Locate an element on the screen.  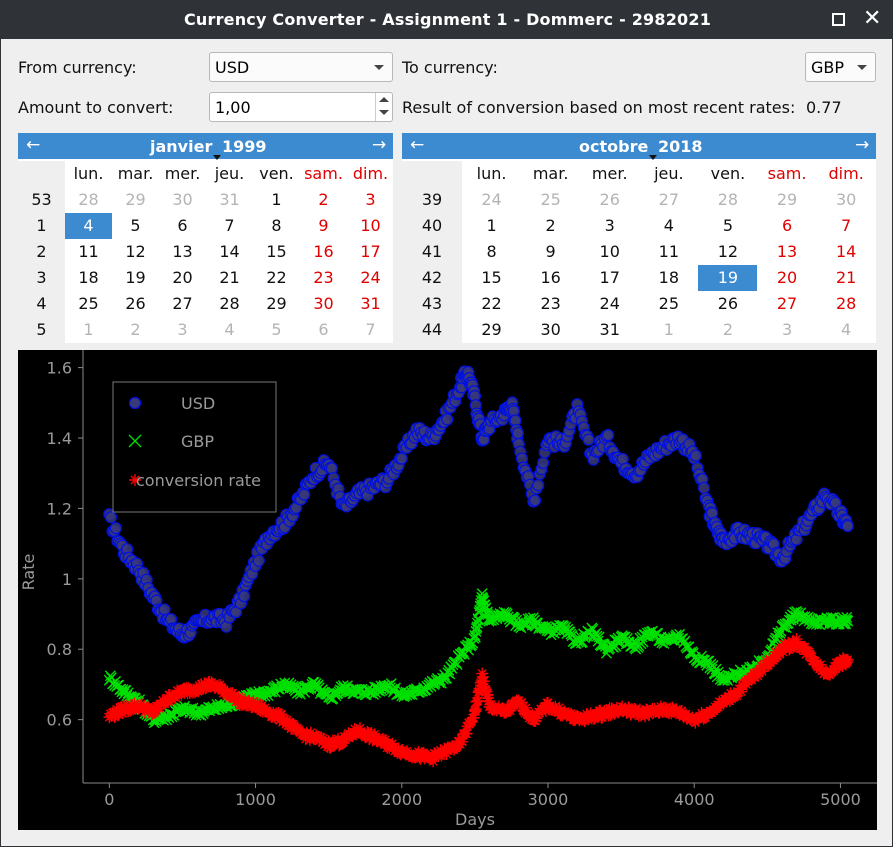
year-selector: 2018 is located at coordinates (680, 146).